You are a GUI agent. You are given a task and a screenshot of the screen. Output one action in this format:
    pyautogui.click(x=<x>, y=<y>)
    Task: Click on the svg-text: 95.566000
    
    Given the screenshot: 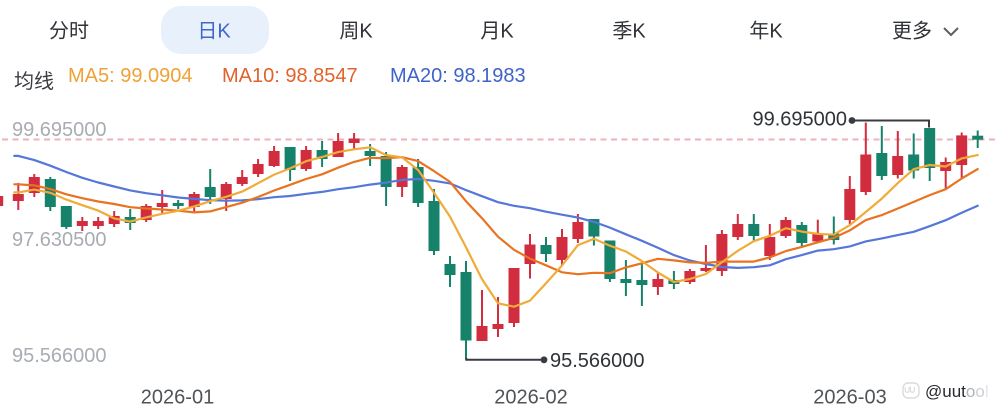 What is the action you would take?
    pyautogui.click(x=597, y=361)
    